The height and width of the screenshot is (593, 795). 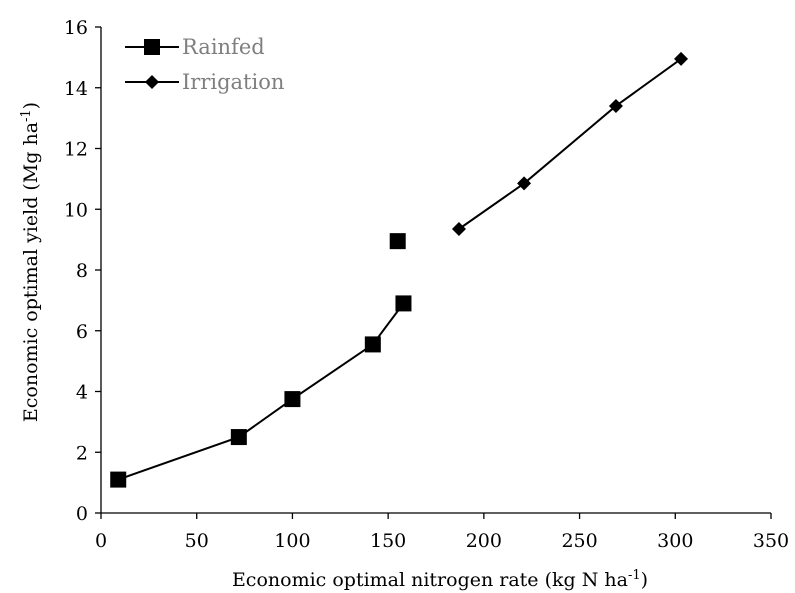 I want to click on y-tick-label: 12, so click(x=76, y=150).